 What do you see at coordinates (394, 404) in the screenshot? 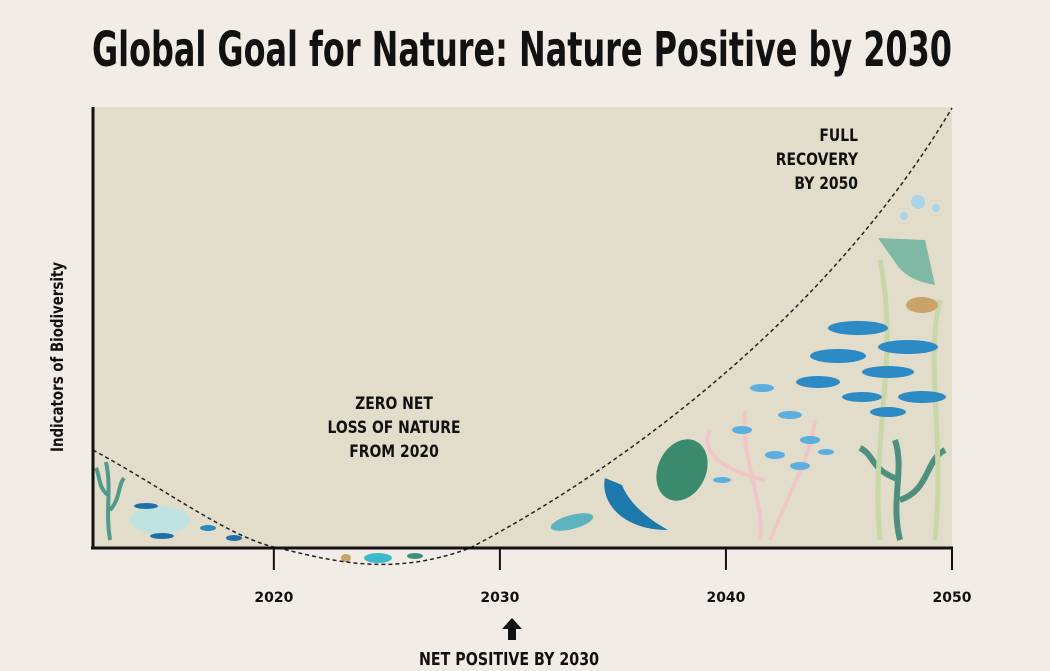
I see `annotation-line: ZERO NET` at bounding box center [394, 404].